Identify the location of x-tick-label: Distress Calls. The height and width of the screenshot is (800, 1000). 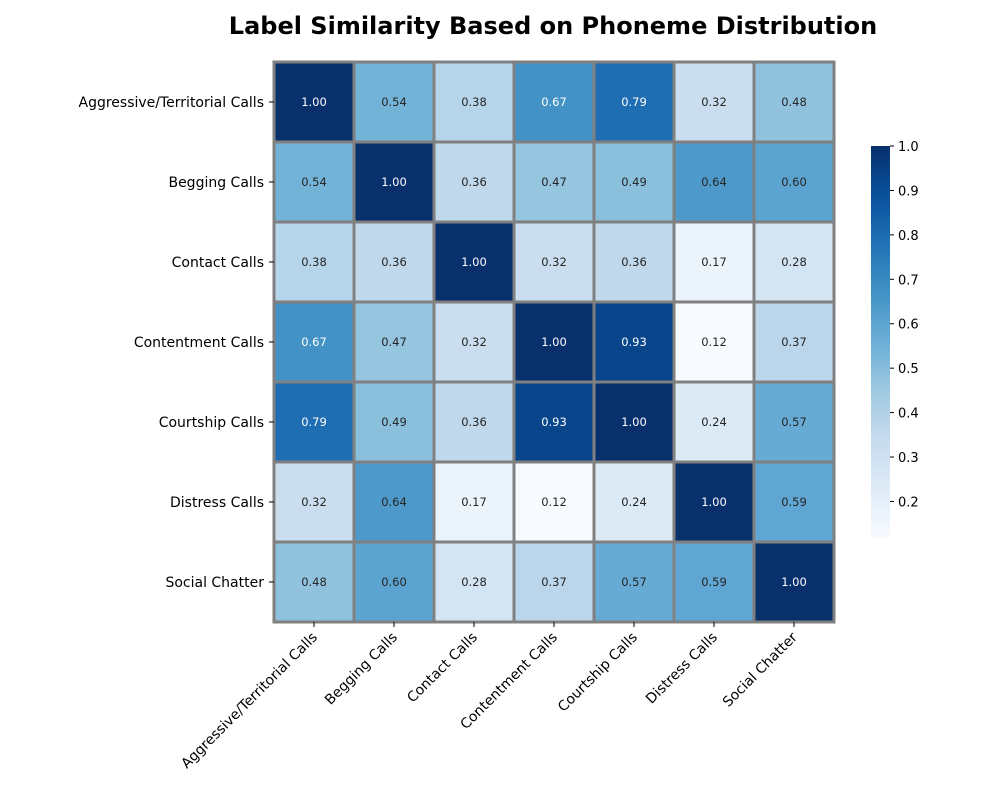
(682, 669).